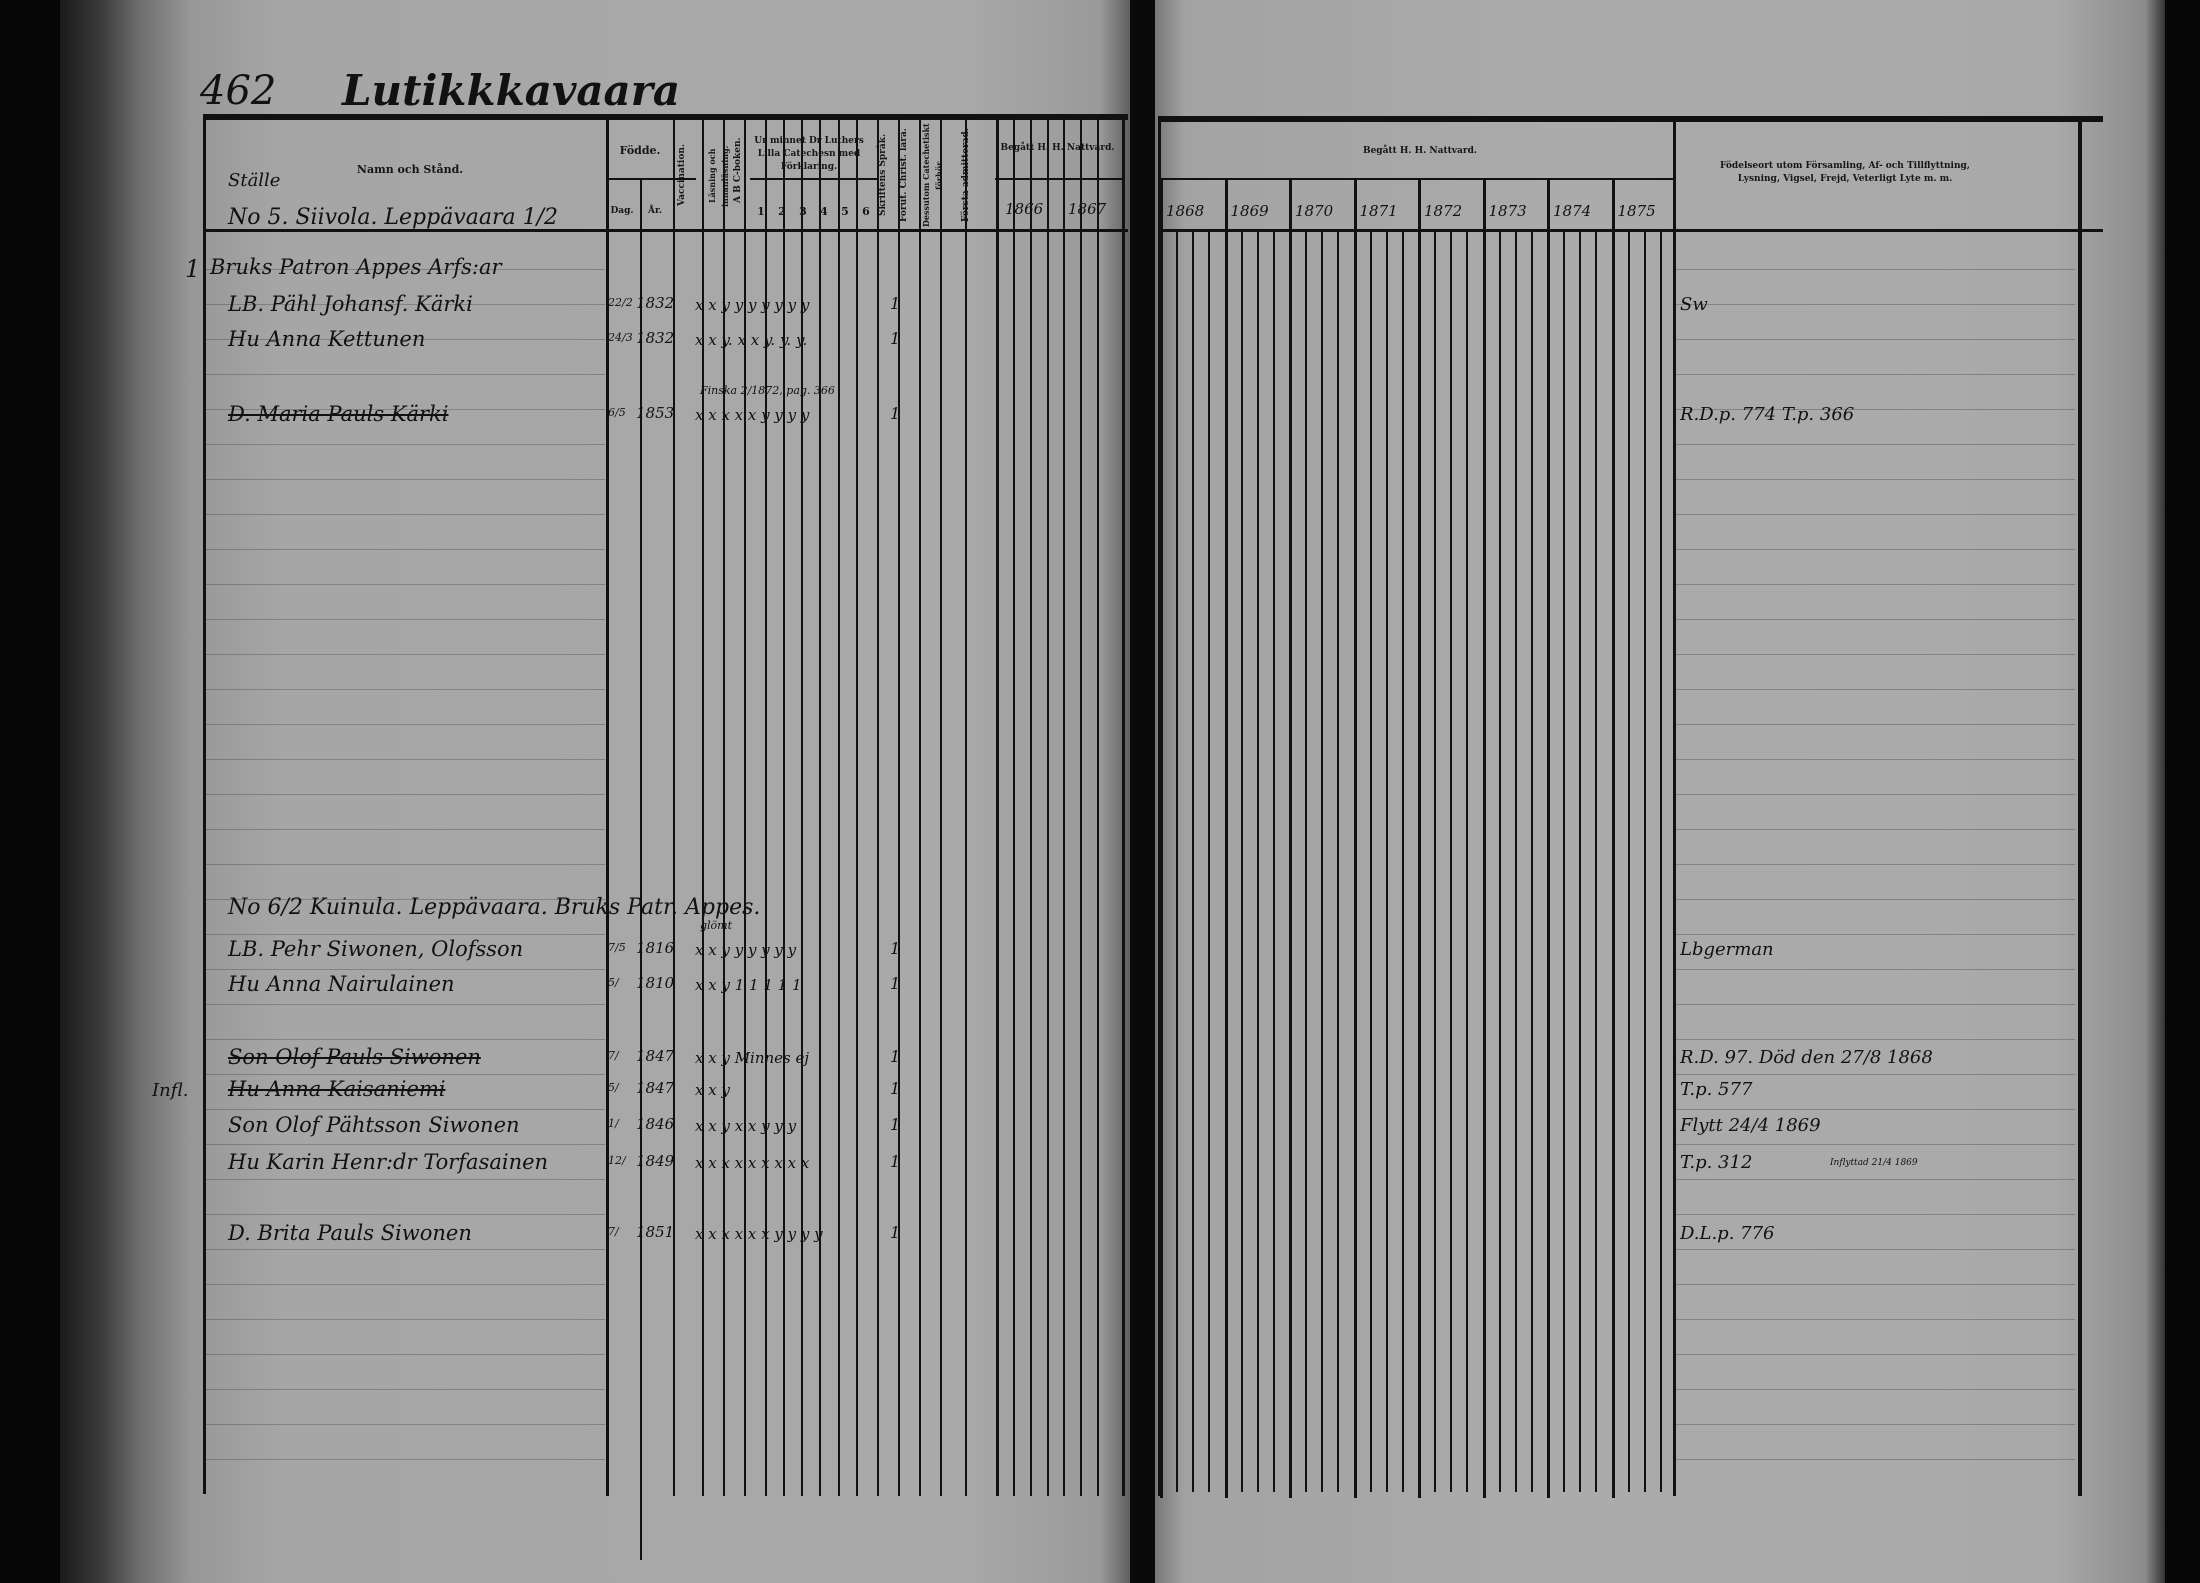  What do you see at coordinates (866, 211) in the screenshot?
I see `catechism-part-number: 6` at bounding box center [866, 211].